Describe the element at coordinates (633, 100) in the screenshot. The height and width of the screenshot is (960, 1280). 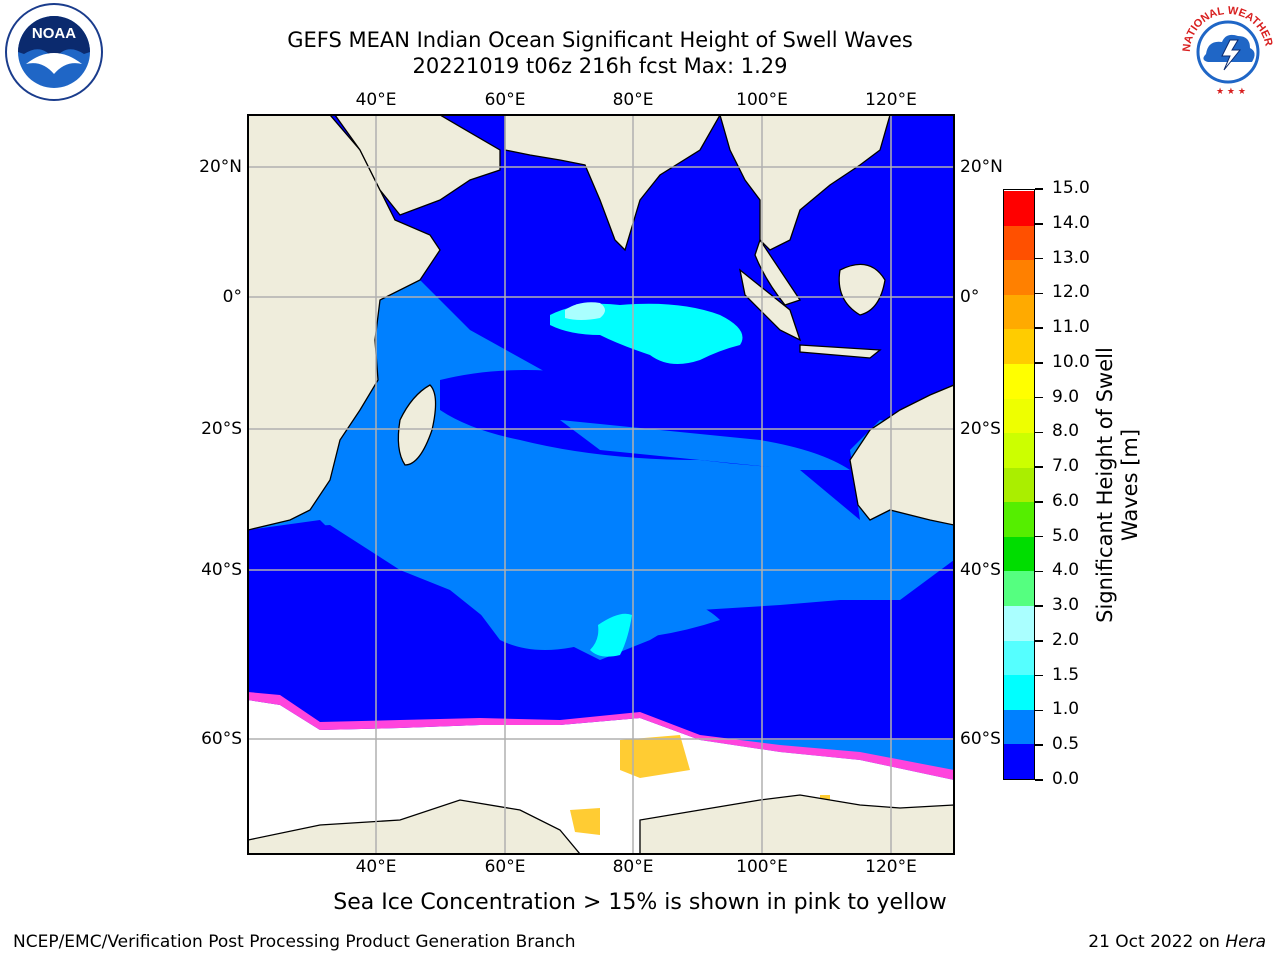
I see `lon-label-top: 80°E` at that location.